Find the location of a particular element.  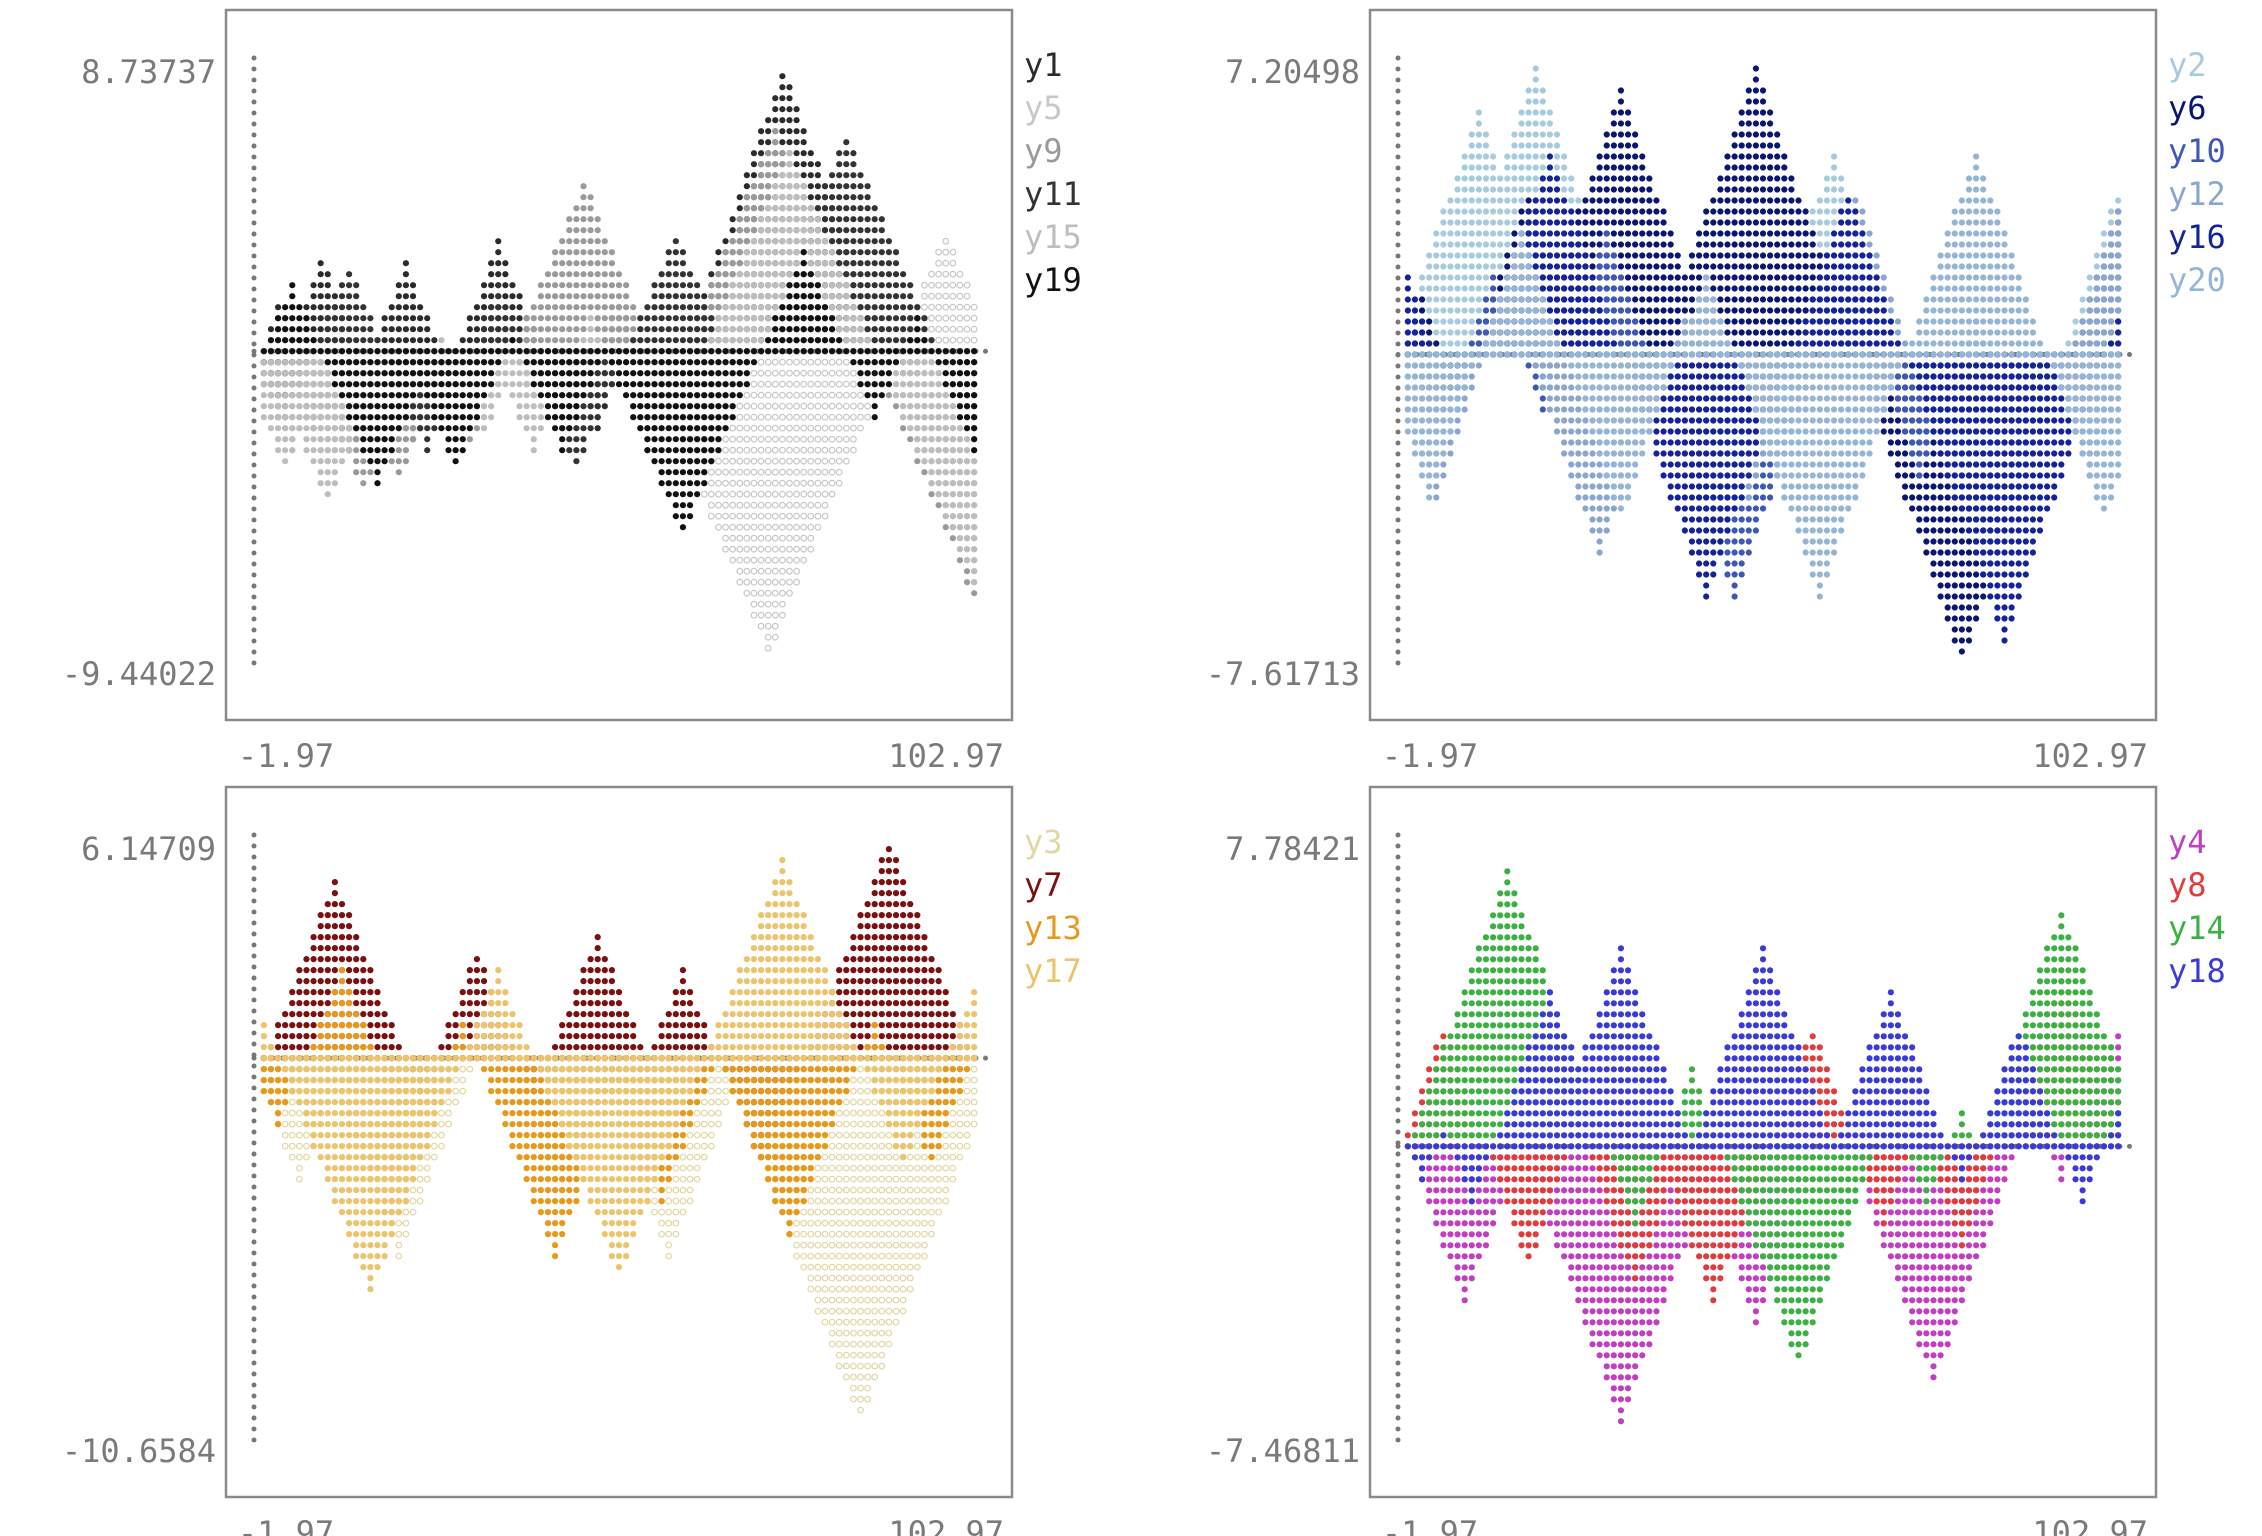

y-axis-dots is located at coordinates (254, 360).